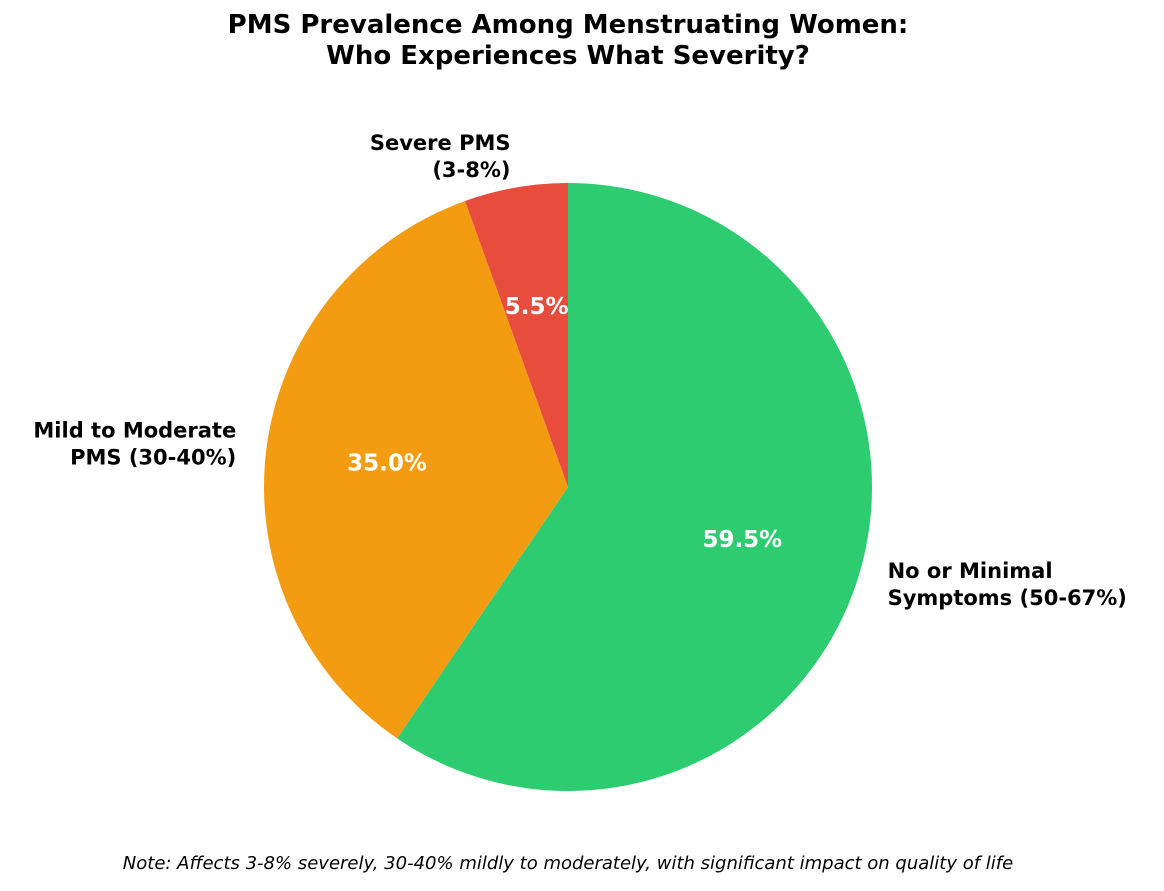 This screenshot has height=891, width=1164. I want to click on slice-label-no-or-minimal-symptoms-50-67: No or Minimal Symptoms (50-67%), so click(1007, 584).